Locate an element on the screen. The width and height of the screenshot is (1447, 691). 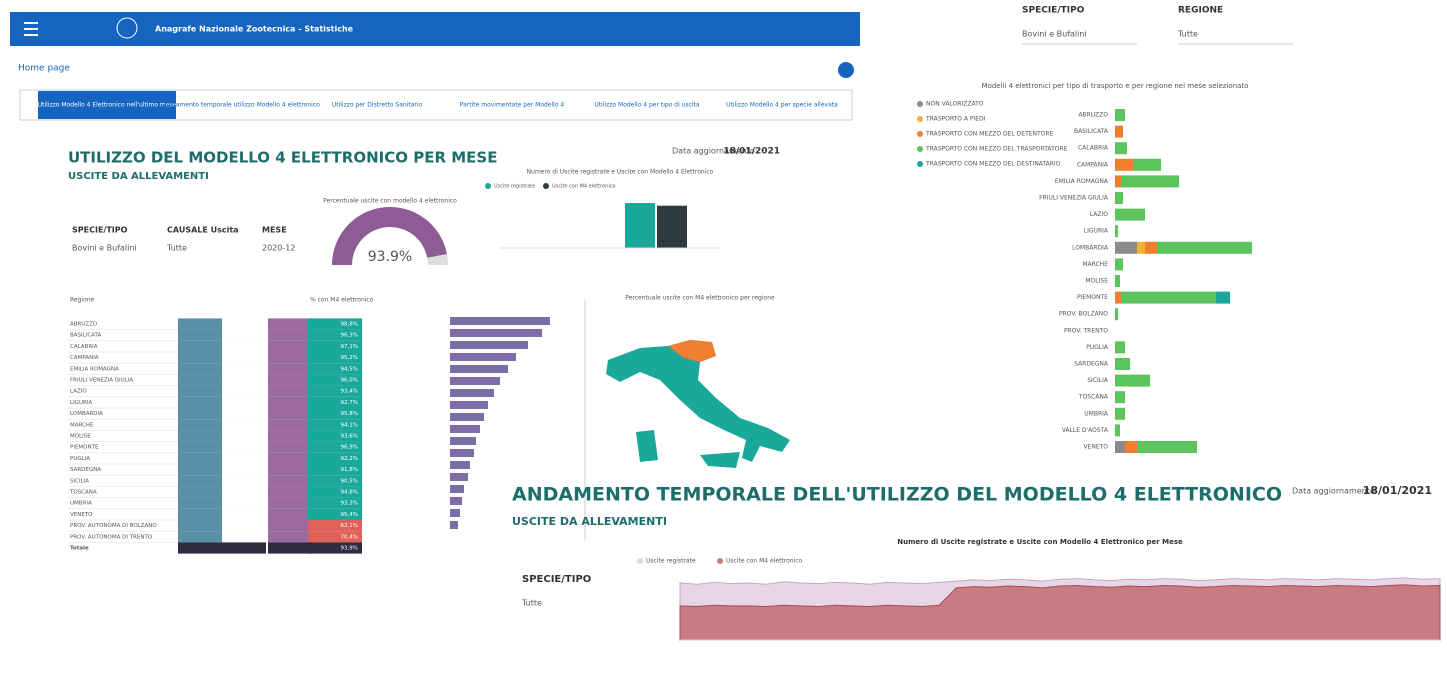
filter-label: MESE is located at coordinates (274, 230).